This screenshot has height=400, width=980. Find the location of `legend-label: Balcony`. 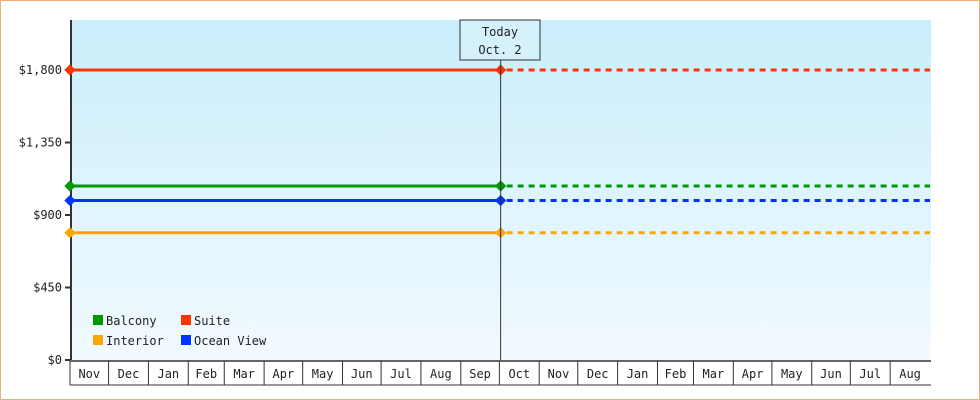

legend-label: Balcony is located at coordinates (131, 321).